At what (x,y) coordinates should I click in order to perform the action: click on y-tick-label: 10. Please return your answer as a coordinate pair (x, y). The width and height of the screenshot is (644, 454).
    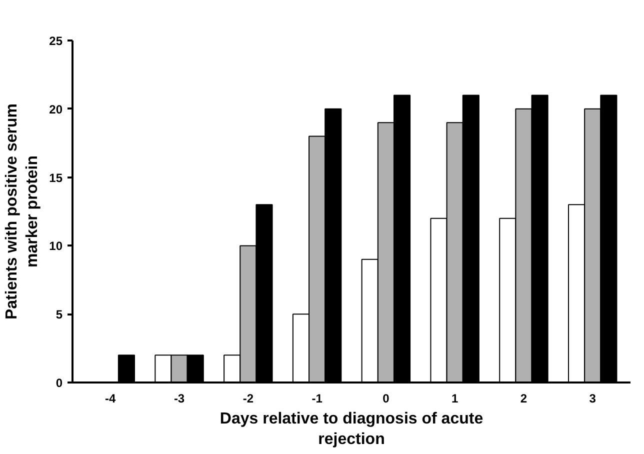
    Looking at the image, I should click on (56, 246).